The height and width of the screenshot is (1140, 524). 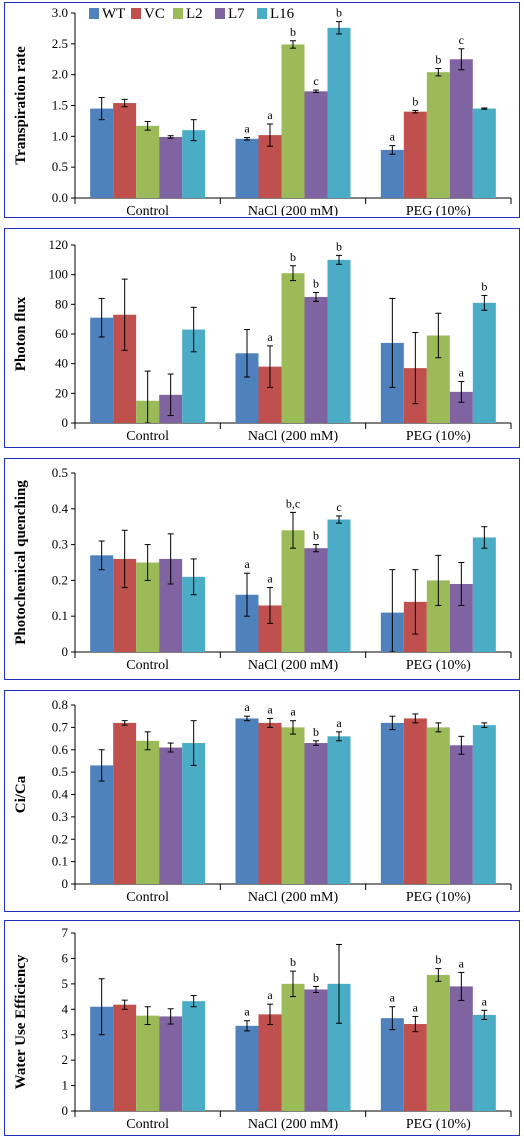 What do you see at coordinates (60, 794) in the screenshot?
I see `y-tick-label: 0.4` at bounding box center [60, 794].